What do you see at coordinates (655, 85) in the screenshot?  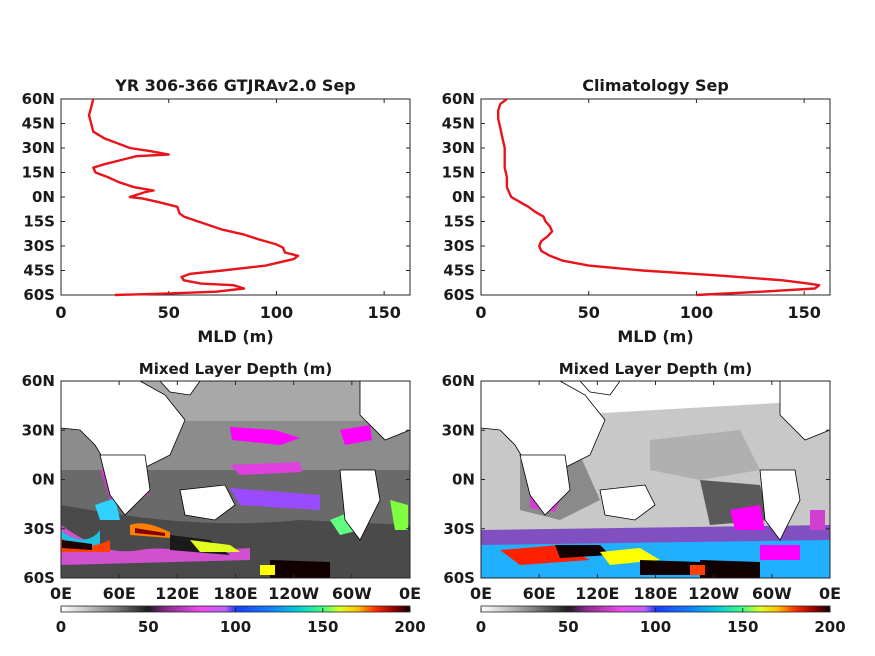 I see `chart-title: Climatology Sep` at bounding box center [655, 85].